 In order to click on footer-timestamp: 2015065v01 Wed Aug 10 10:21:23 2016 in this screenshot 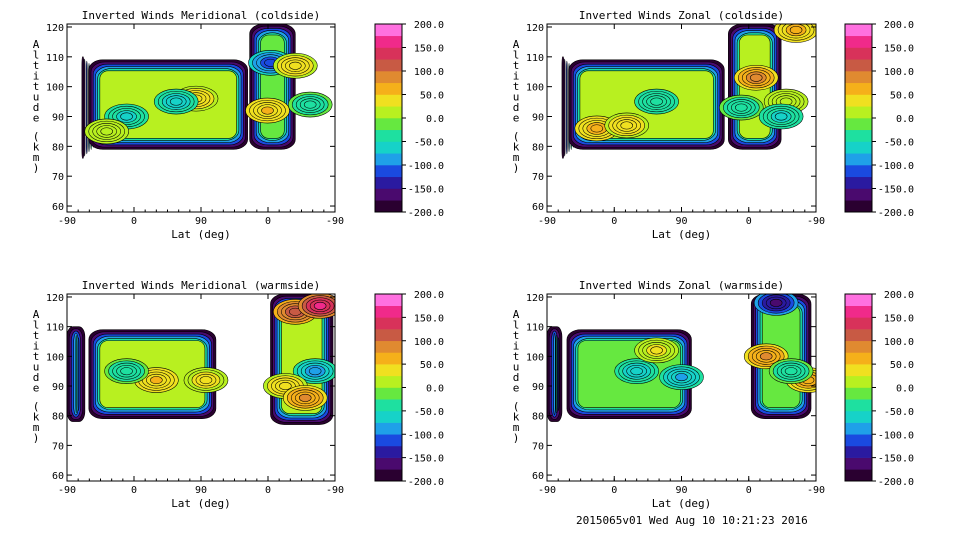, I will do `click(692, 520)`.